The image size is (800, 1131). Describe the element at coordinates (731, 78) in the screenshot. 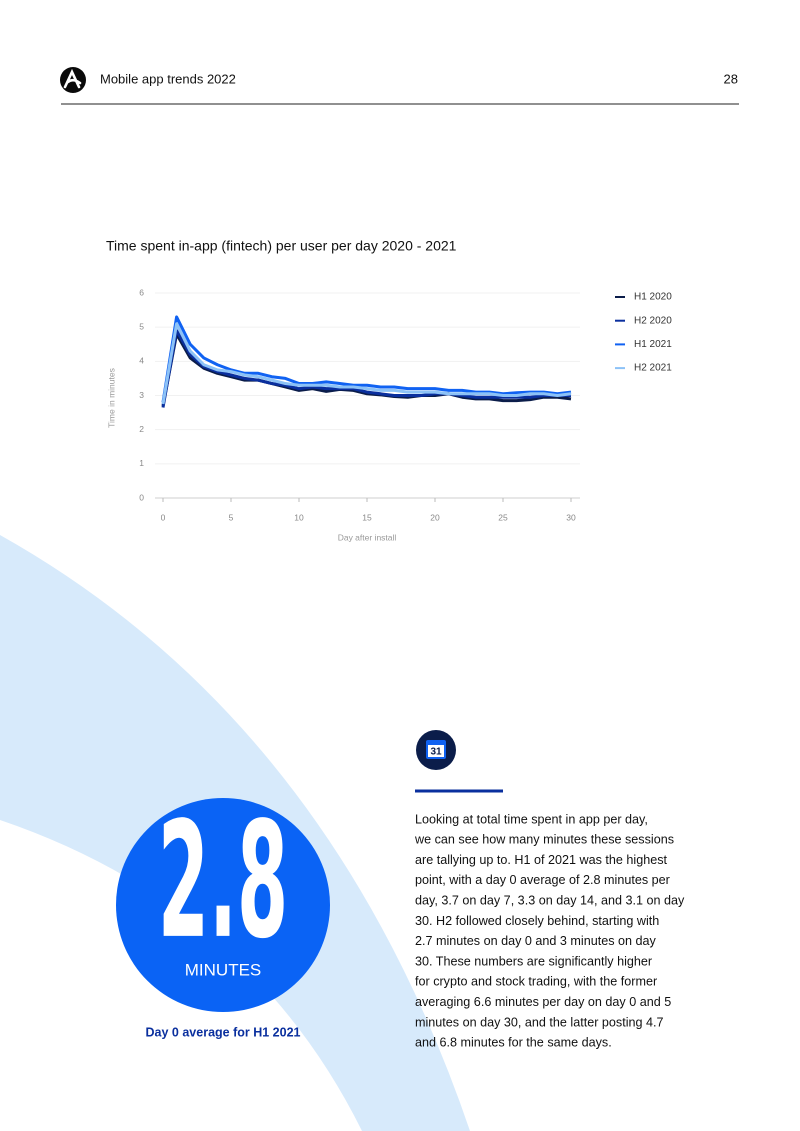

I see `page-number: 28` at that location.